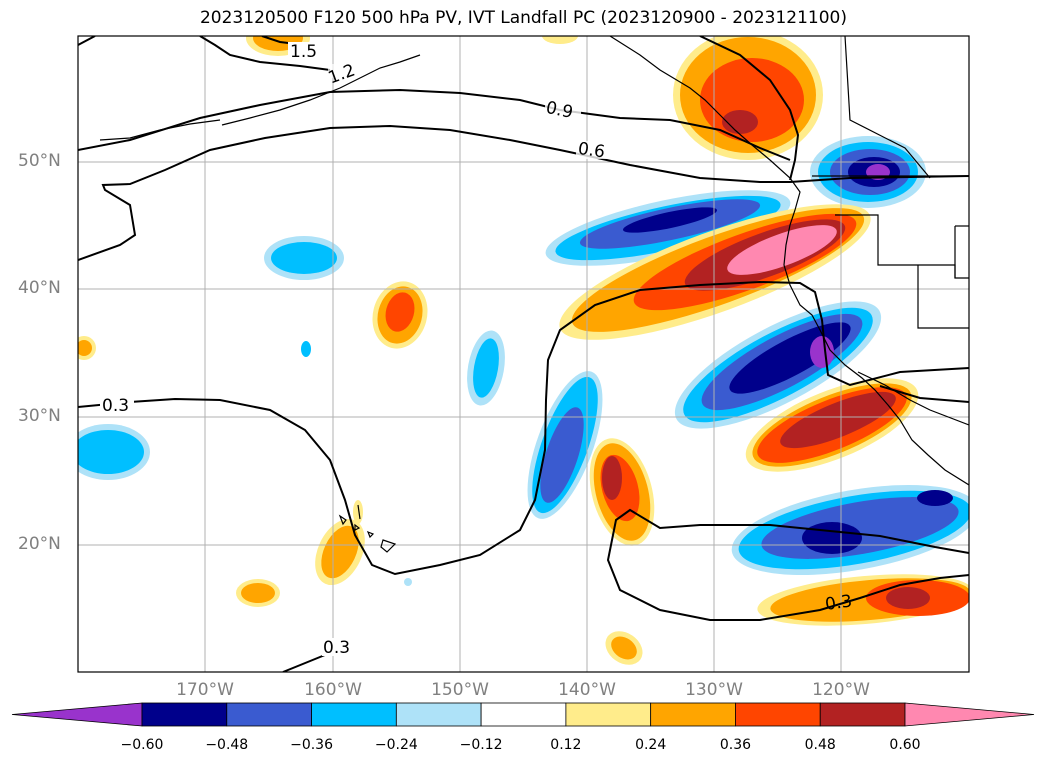  Describe the element at coordinates (303, 52) in the screenshot. I see `contour-label-1-5: 1.5` at that location.